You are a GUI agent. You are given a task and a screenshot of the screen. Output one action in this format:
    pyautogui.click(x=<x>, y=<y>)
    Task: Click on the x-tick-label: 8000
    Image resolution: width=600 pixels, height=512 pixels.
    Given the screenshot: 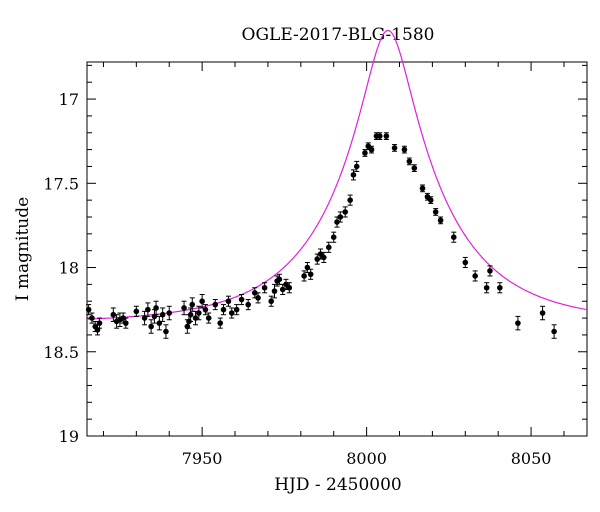 What is the action you would take?
    pyautogui.click(x=366, y=458)
    